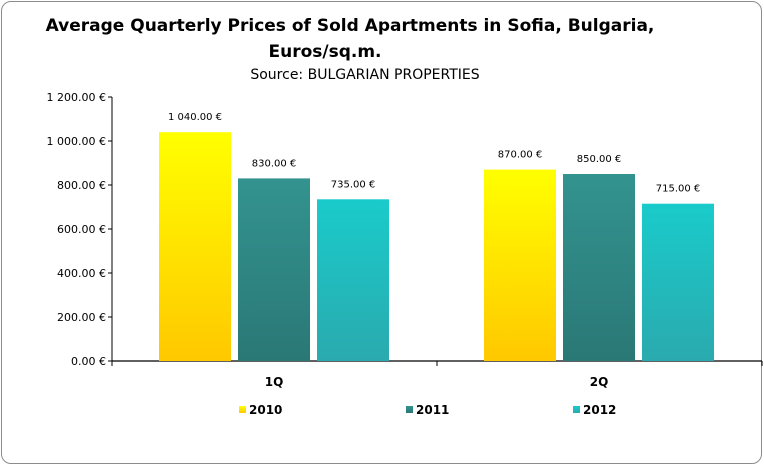 This screenshot has height=466, width=764. What do you see at coordinates (678, 282) in the screenshot?
I see `bar-2012-2Q` at bounding box center [678, 282].